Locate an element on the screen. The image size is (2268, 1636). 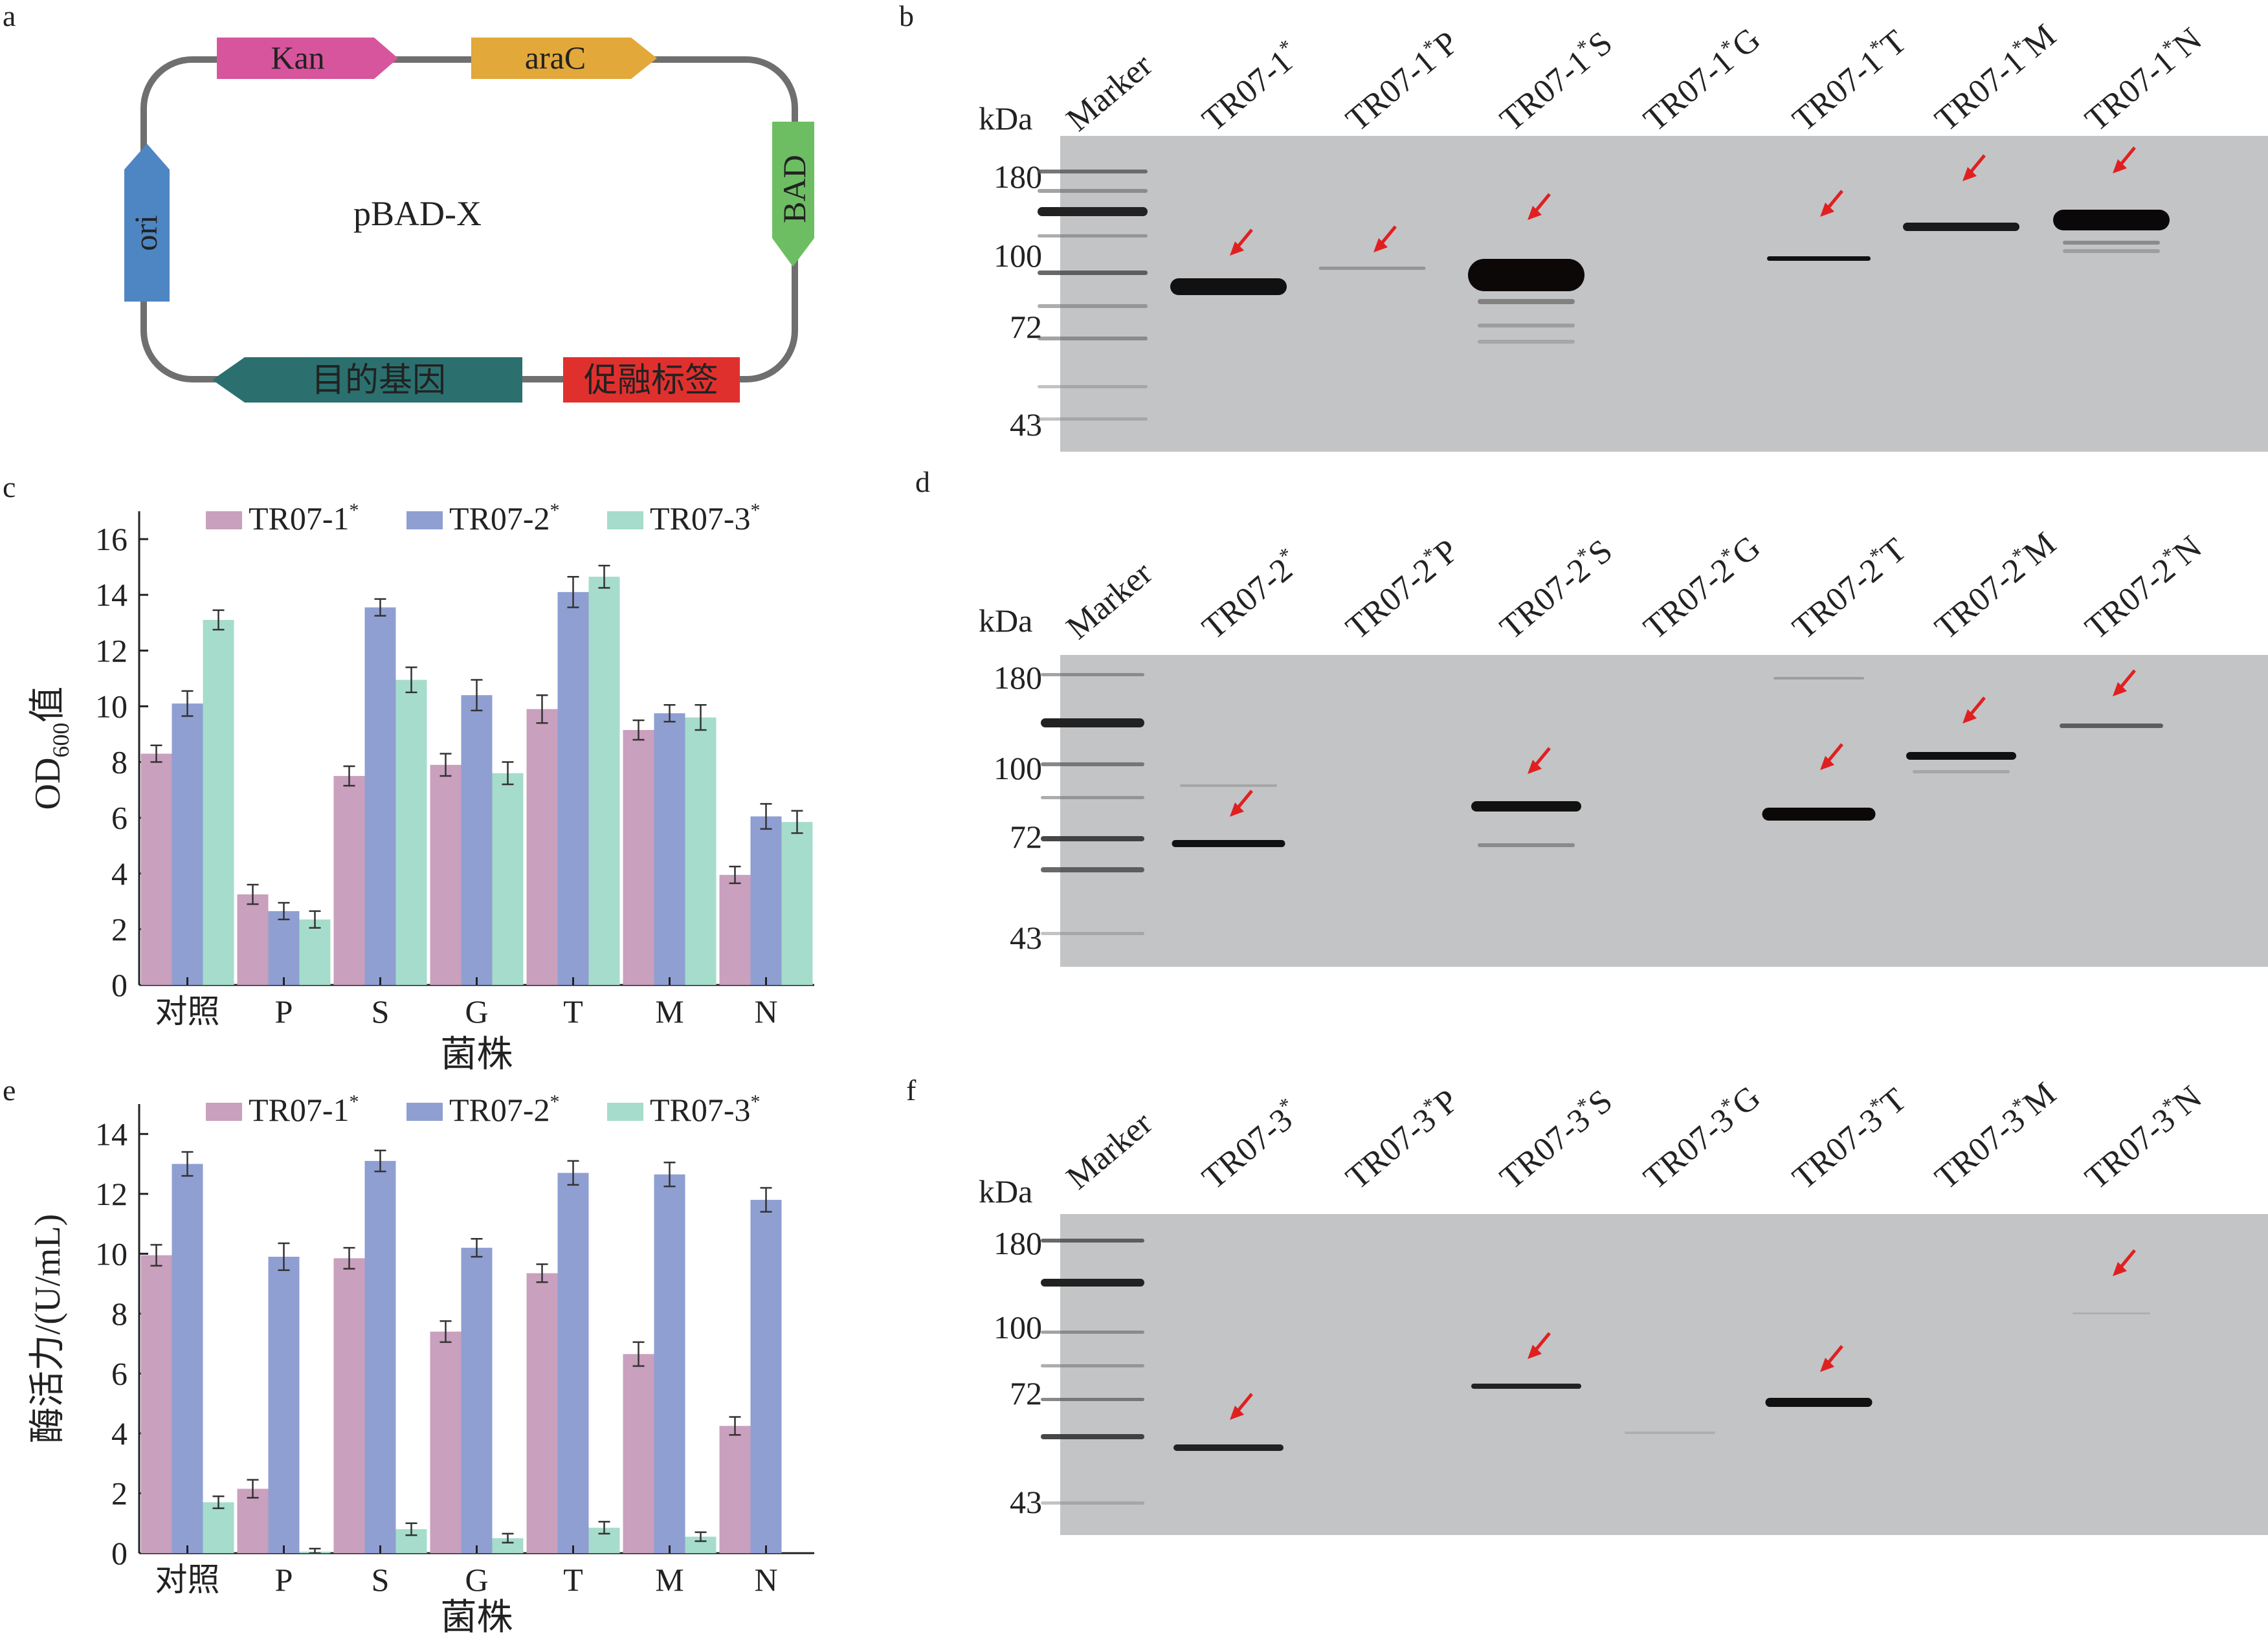
chart-e-x-tick-label: P is located at coordinates (284, 1580).